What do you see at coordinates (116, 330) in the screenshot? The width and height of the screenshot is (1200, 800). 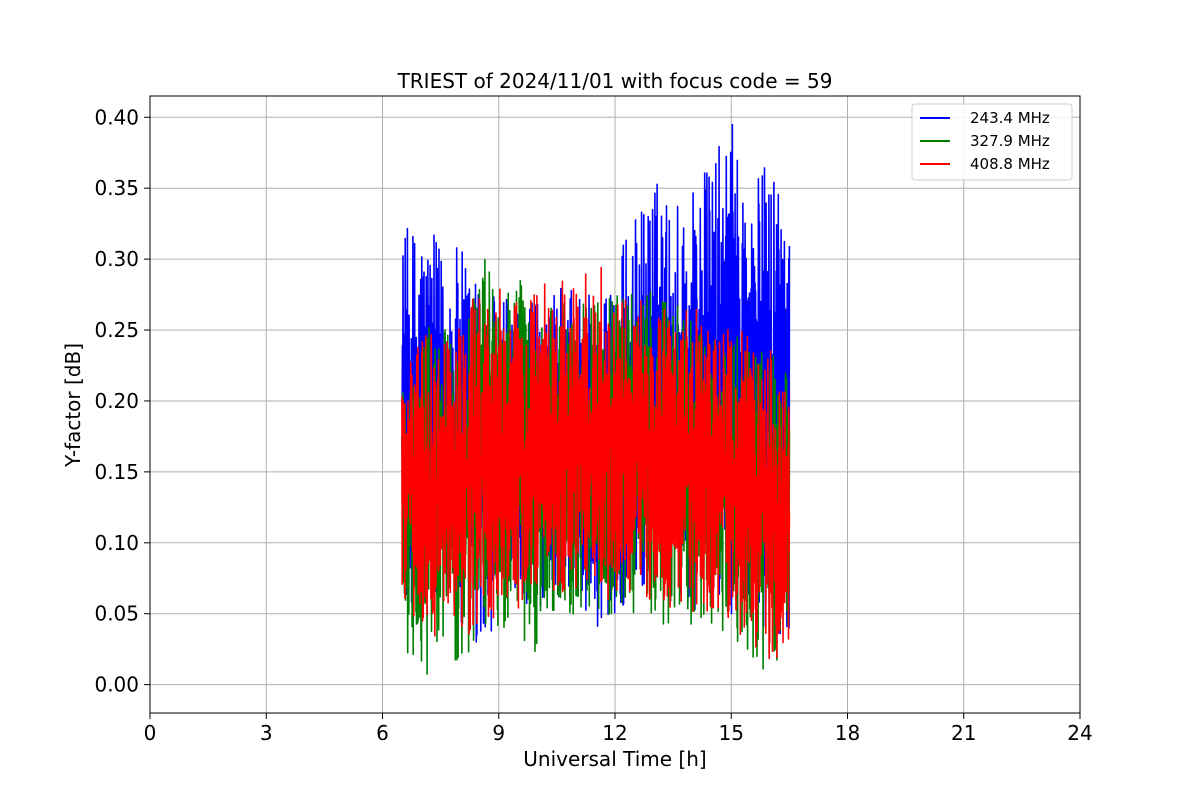 I see `y-tick-label: 0.25` at bounding box center [116, 330].